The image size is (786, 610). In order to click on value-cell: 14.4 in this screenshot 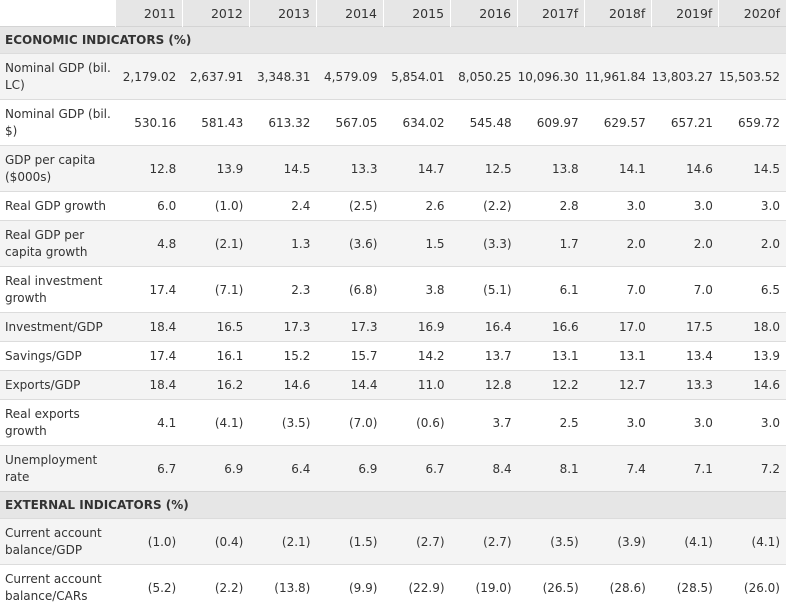, I will do `click(349, 385)`.